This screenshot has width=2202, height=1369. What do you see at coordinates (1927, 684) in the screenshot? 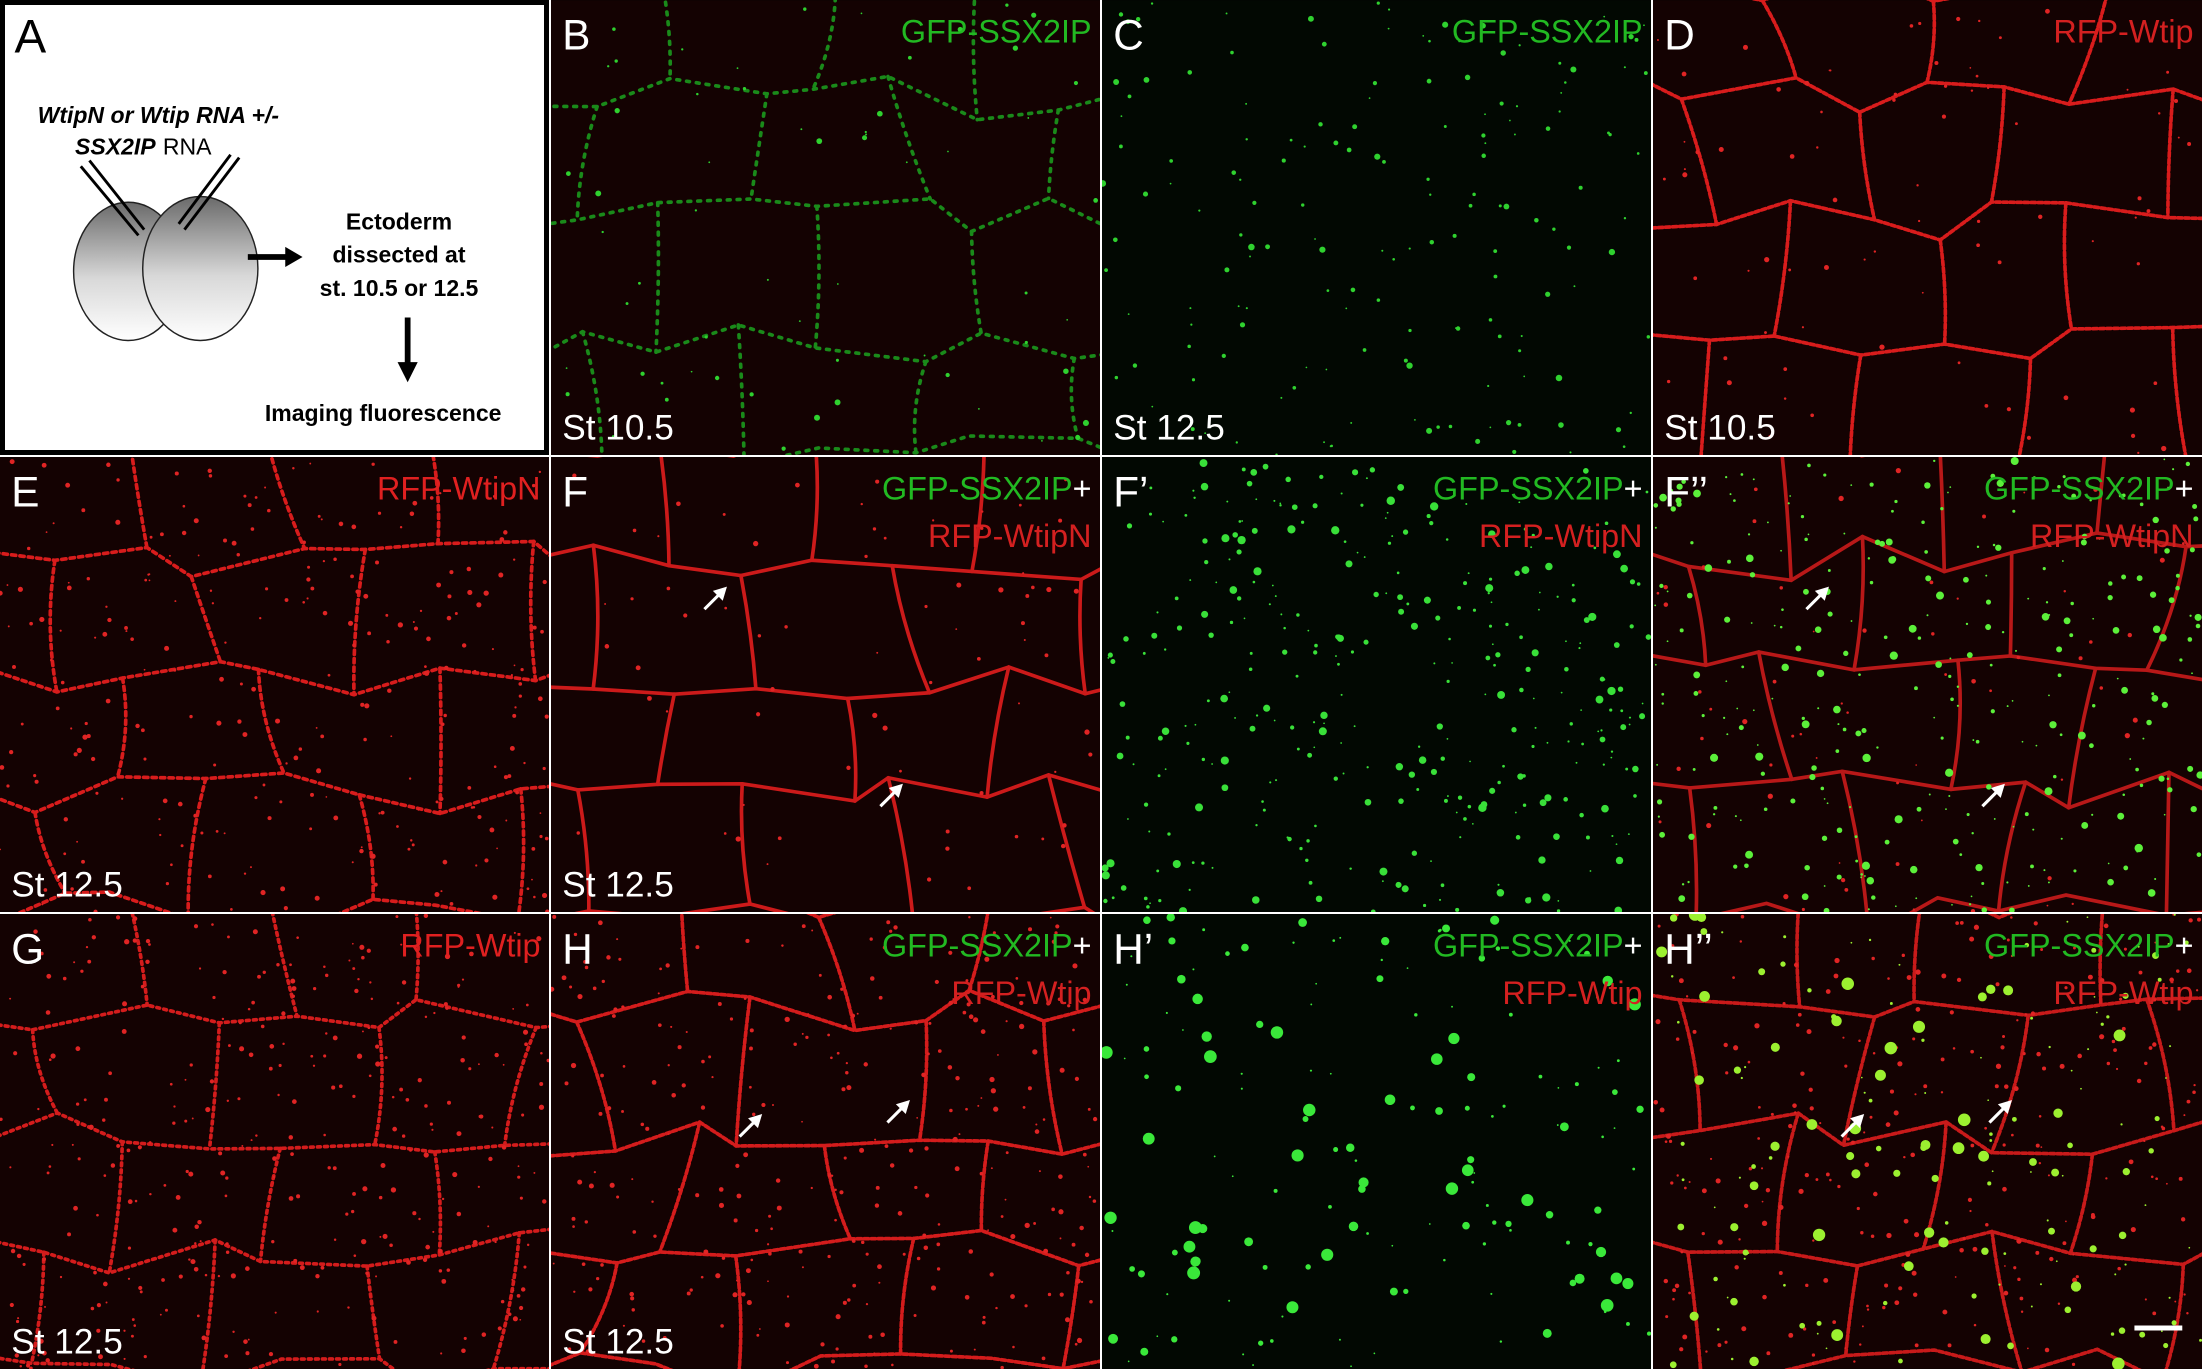
I see `micrograph-panel: F’’ GFP-SSX2IP+ RFP-WtipN` at bounding box center [1927, 684].